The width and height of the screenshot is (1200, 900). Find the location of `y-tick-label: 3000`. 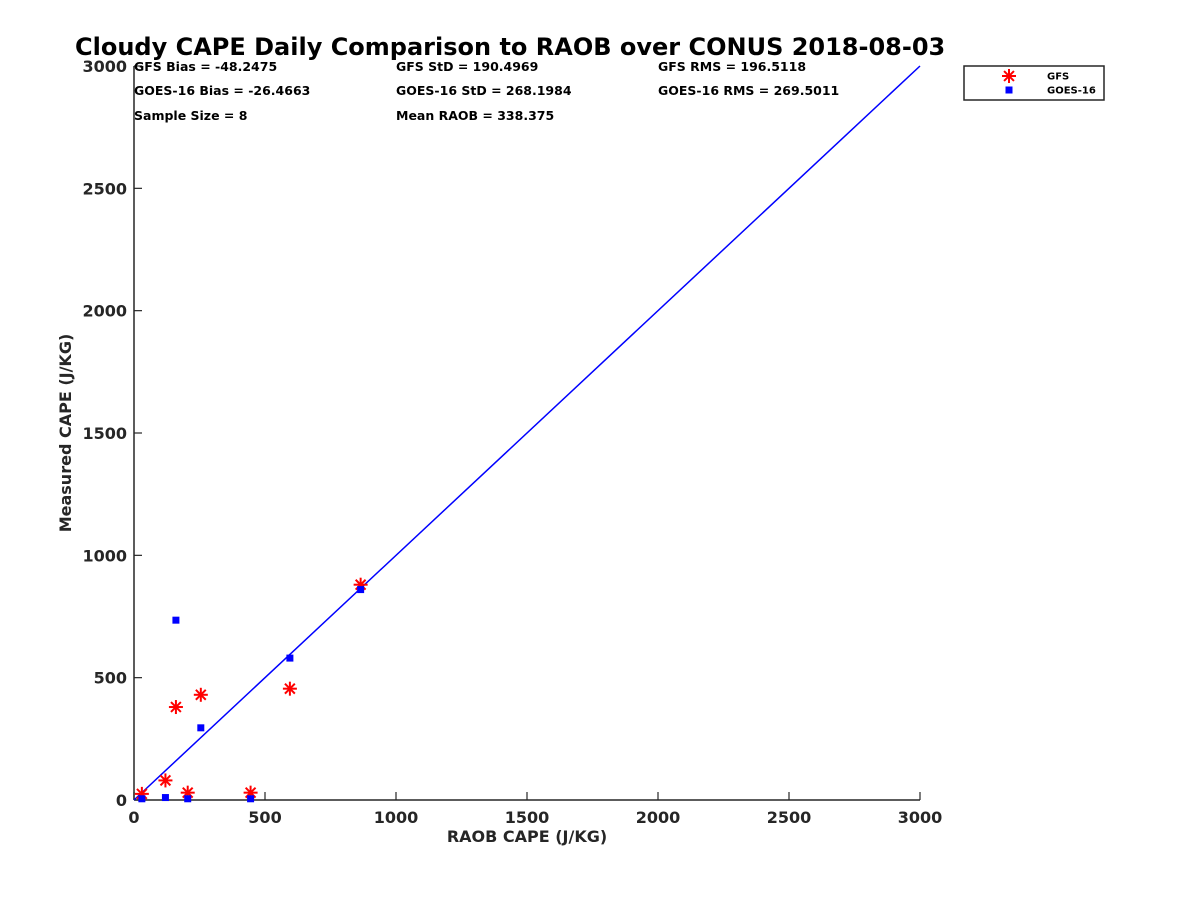

y-tick-label: 3000 is located at coordinates (104, 66).